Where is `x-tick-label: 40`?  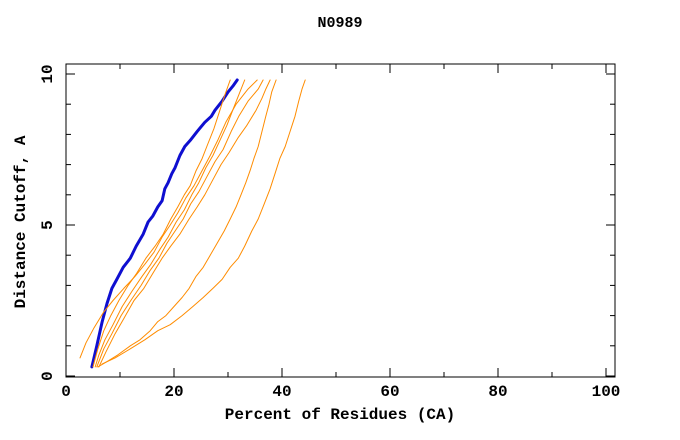
x-tick-label: 40 is located at coordinates (281, 392).